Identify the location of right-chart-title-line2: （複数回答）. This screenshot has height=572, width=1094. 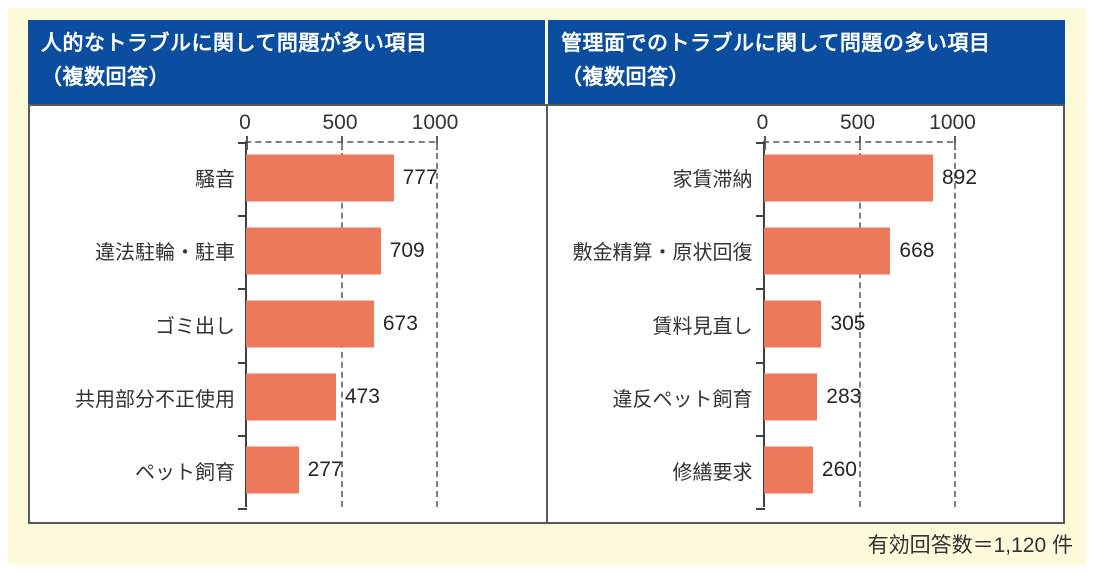
(625, 78).